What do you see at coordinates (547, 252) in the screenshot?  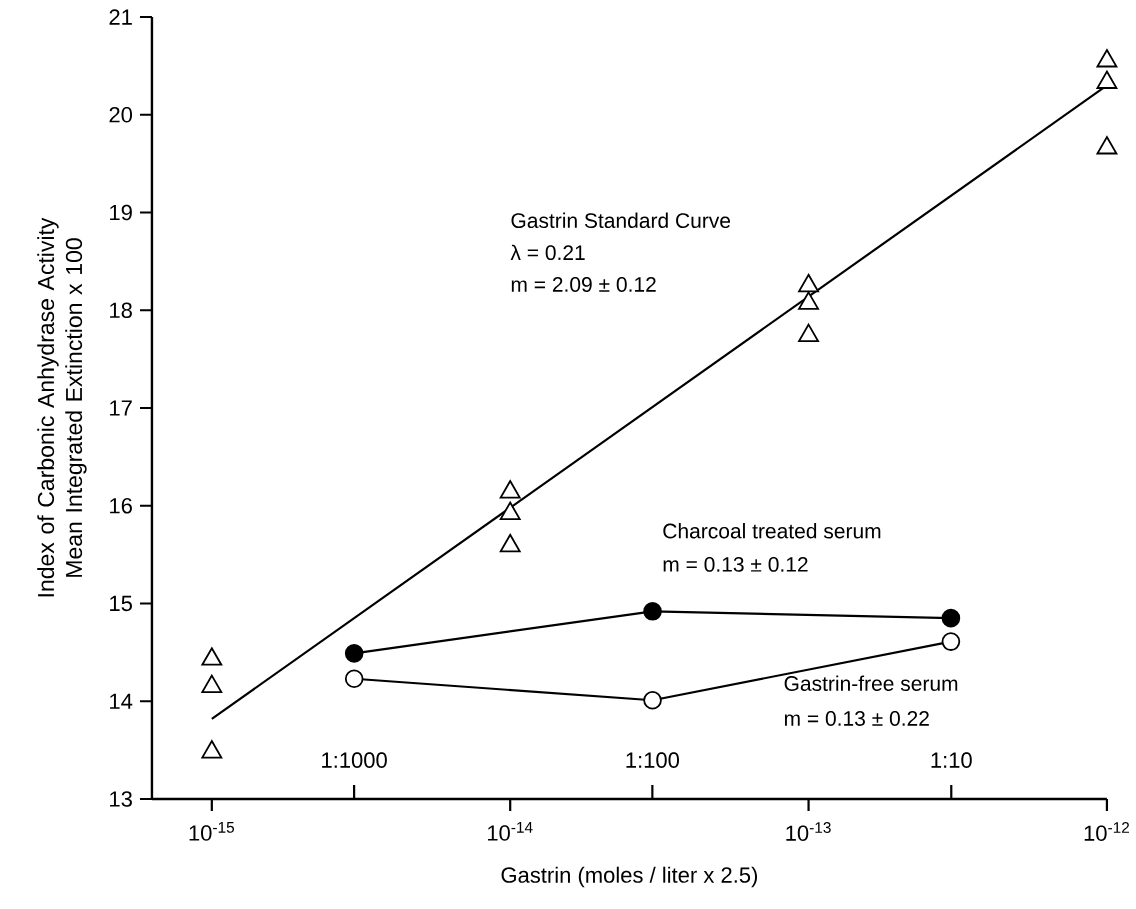 I see `annotation: λ = 0.21` at bounding box center [547, 252].